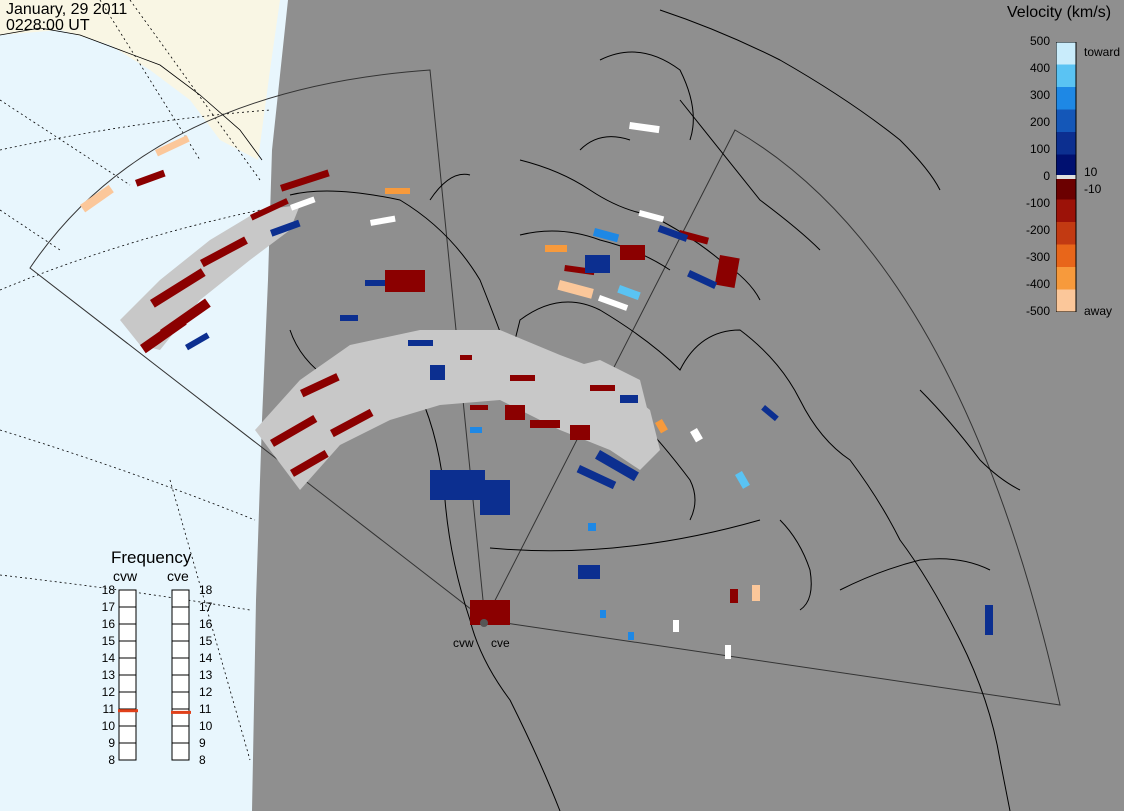  What do you see at coordinates (484, 623) in the screenshot?
I see `radar-site-marker` at bounding box center [484, 623].